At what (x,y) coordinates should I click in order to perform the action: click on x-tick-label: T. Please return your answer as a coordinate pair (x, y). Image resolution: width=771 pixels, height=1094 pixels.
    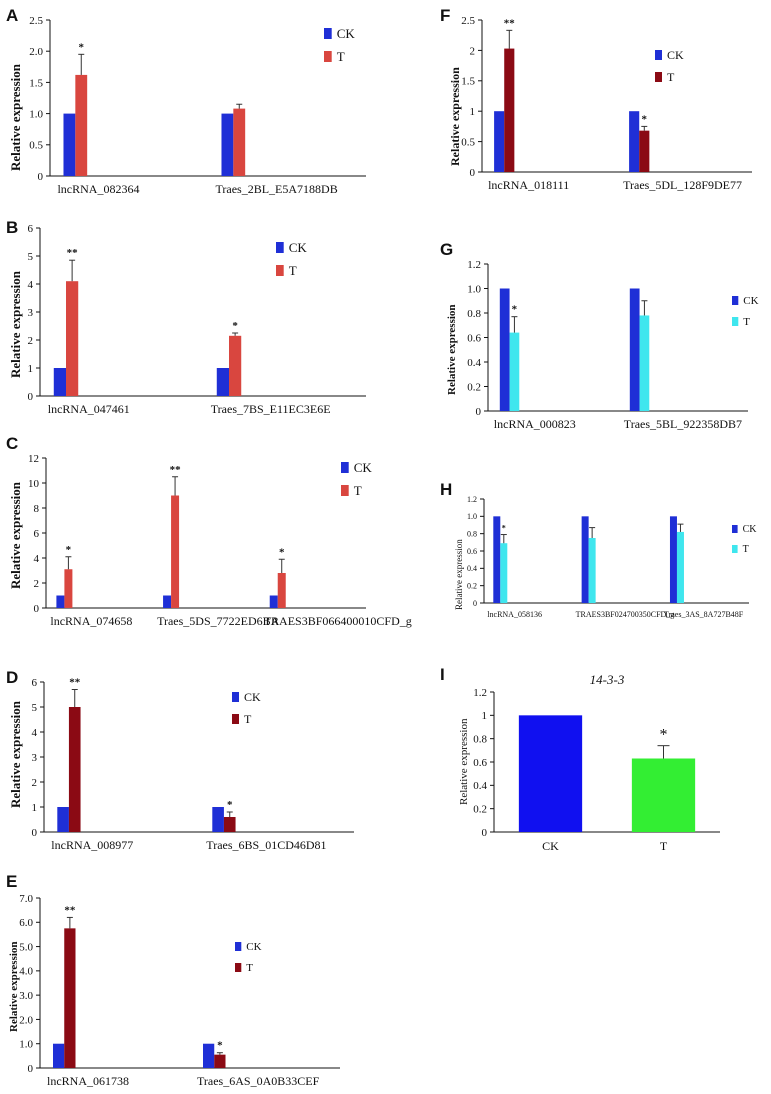
    Looking at the image, I should click on (664, 846).